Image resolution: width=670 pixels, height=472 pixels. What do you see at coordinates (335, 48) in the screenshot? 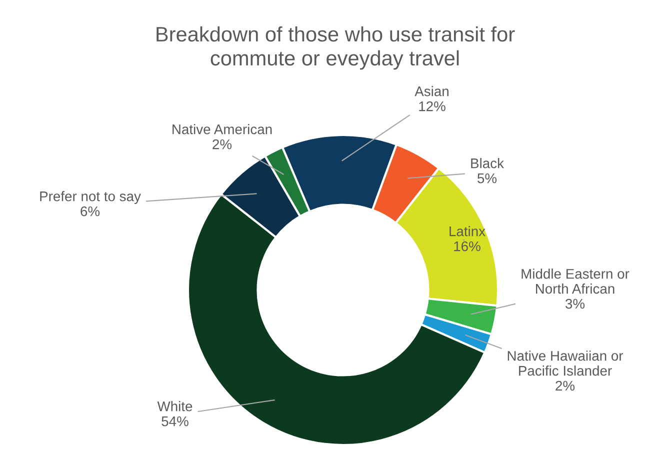
I see `chart-title: Breakdown of those who use transit for commute or eveyday travel` at bounding box center [335, 48].